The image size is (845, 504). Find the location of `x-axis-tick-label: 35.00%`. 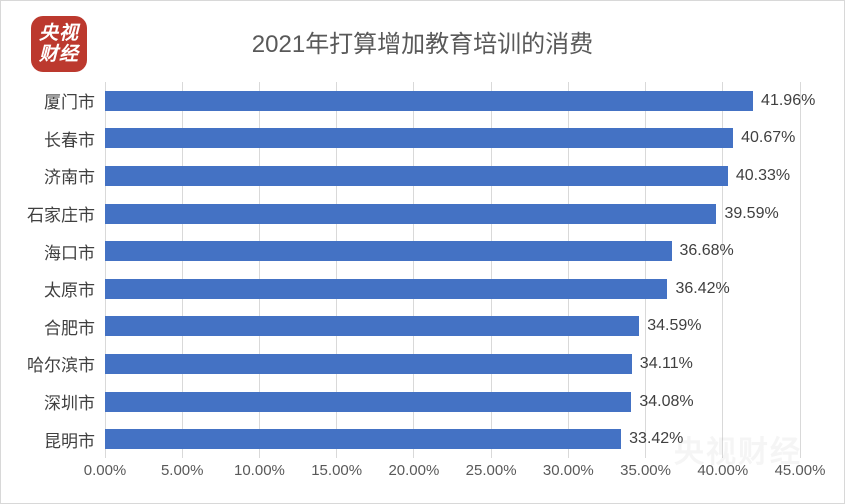

x-axis-tick-label: 35.00% is located at coordinates (645, 470).